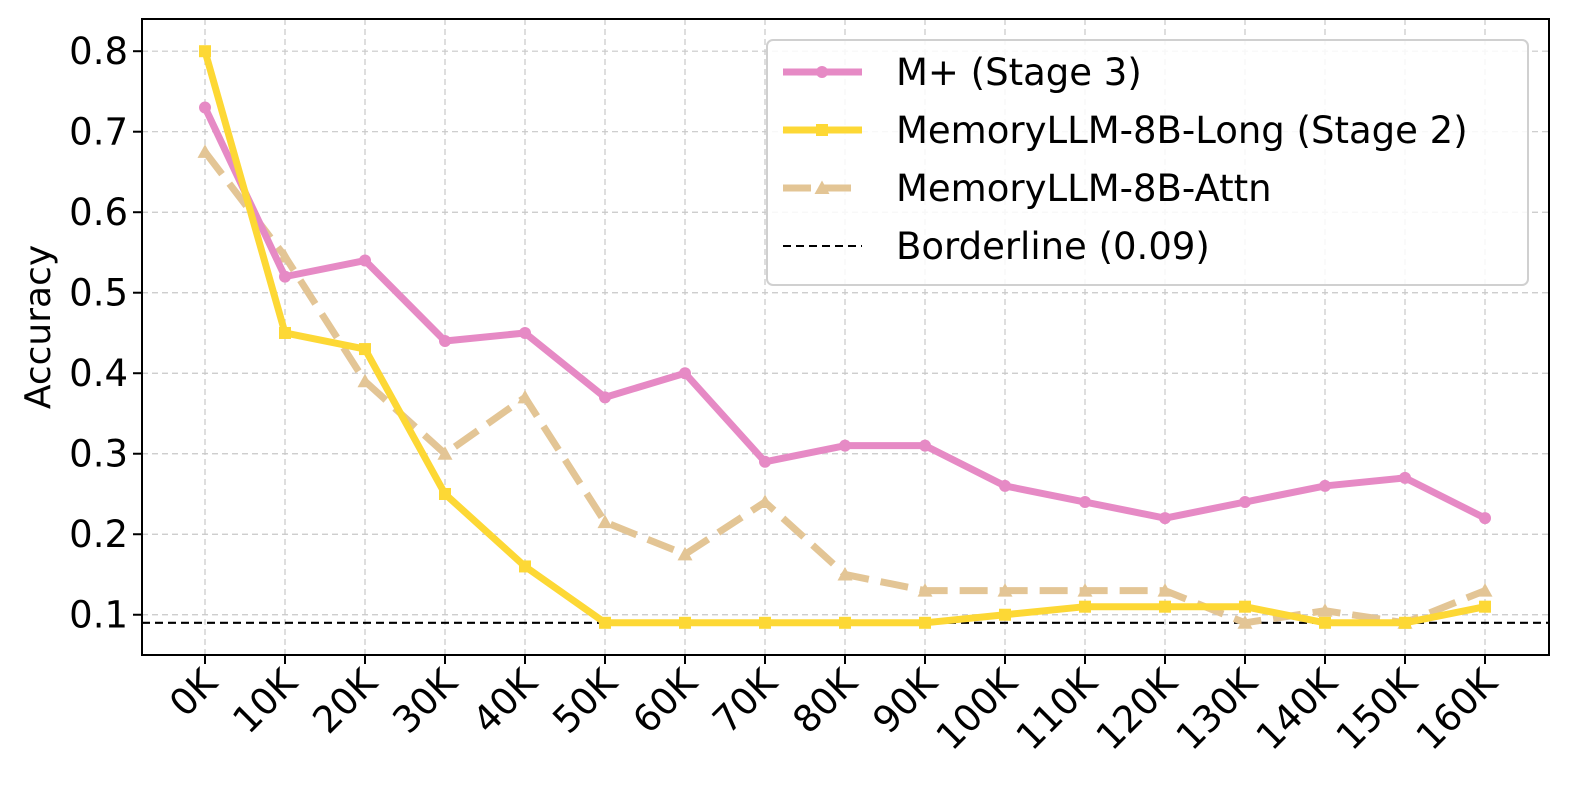 This screenshot has height=789, width=1578. Describe the element at coordinates (1019, 72) in the screenshot. I see `legend-label: M+ (Stage 3)` at that location.